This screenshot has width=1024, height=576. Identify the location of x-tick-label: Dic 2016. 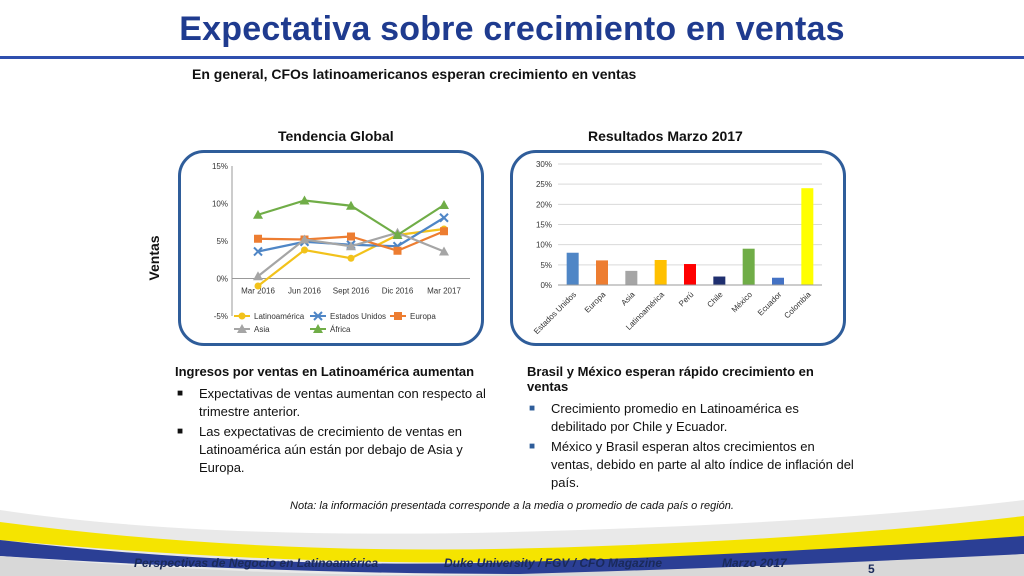
(398, 291).